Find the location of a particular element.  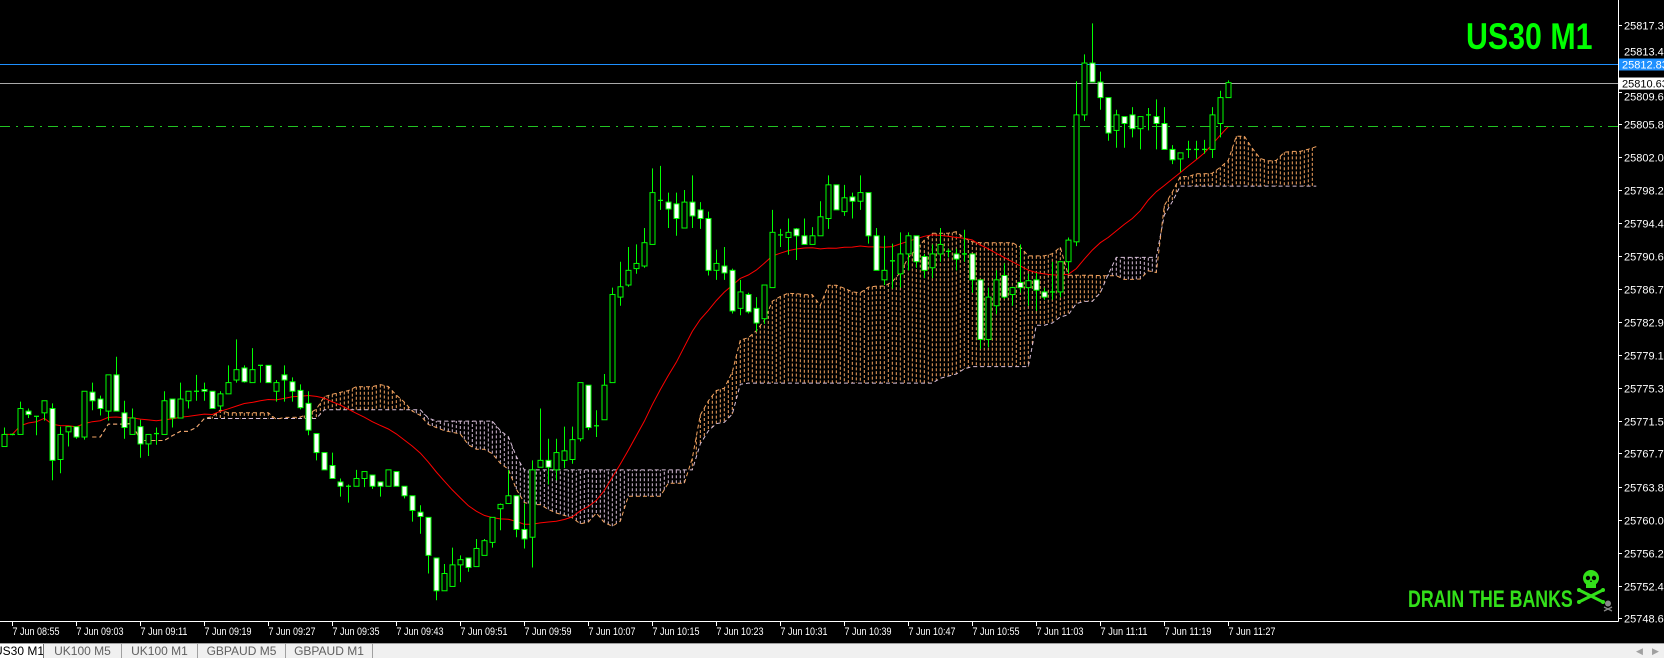

tab-scroll-left-icon: ◀ is located at coordinates (1639, 651).